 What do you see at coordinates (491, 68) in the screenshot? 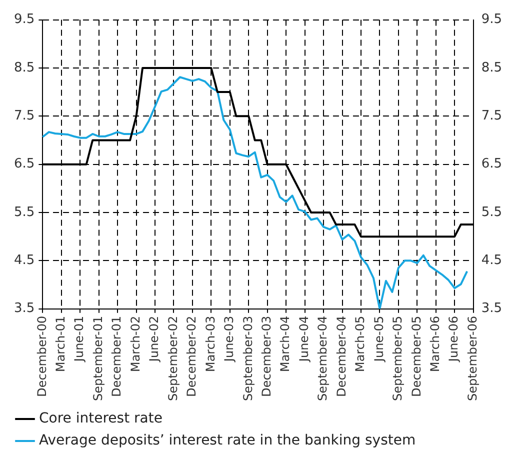
I see `y2-tick-label: 8.5` at bounding box center [491, 68].